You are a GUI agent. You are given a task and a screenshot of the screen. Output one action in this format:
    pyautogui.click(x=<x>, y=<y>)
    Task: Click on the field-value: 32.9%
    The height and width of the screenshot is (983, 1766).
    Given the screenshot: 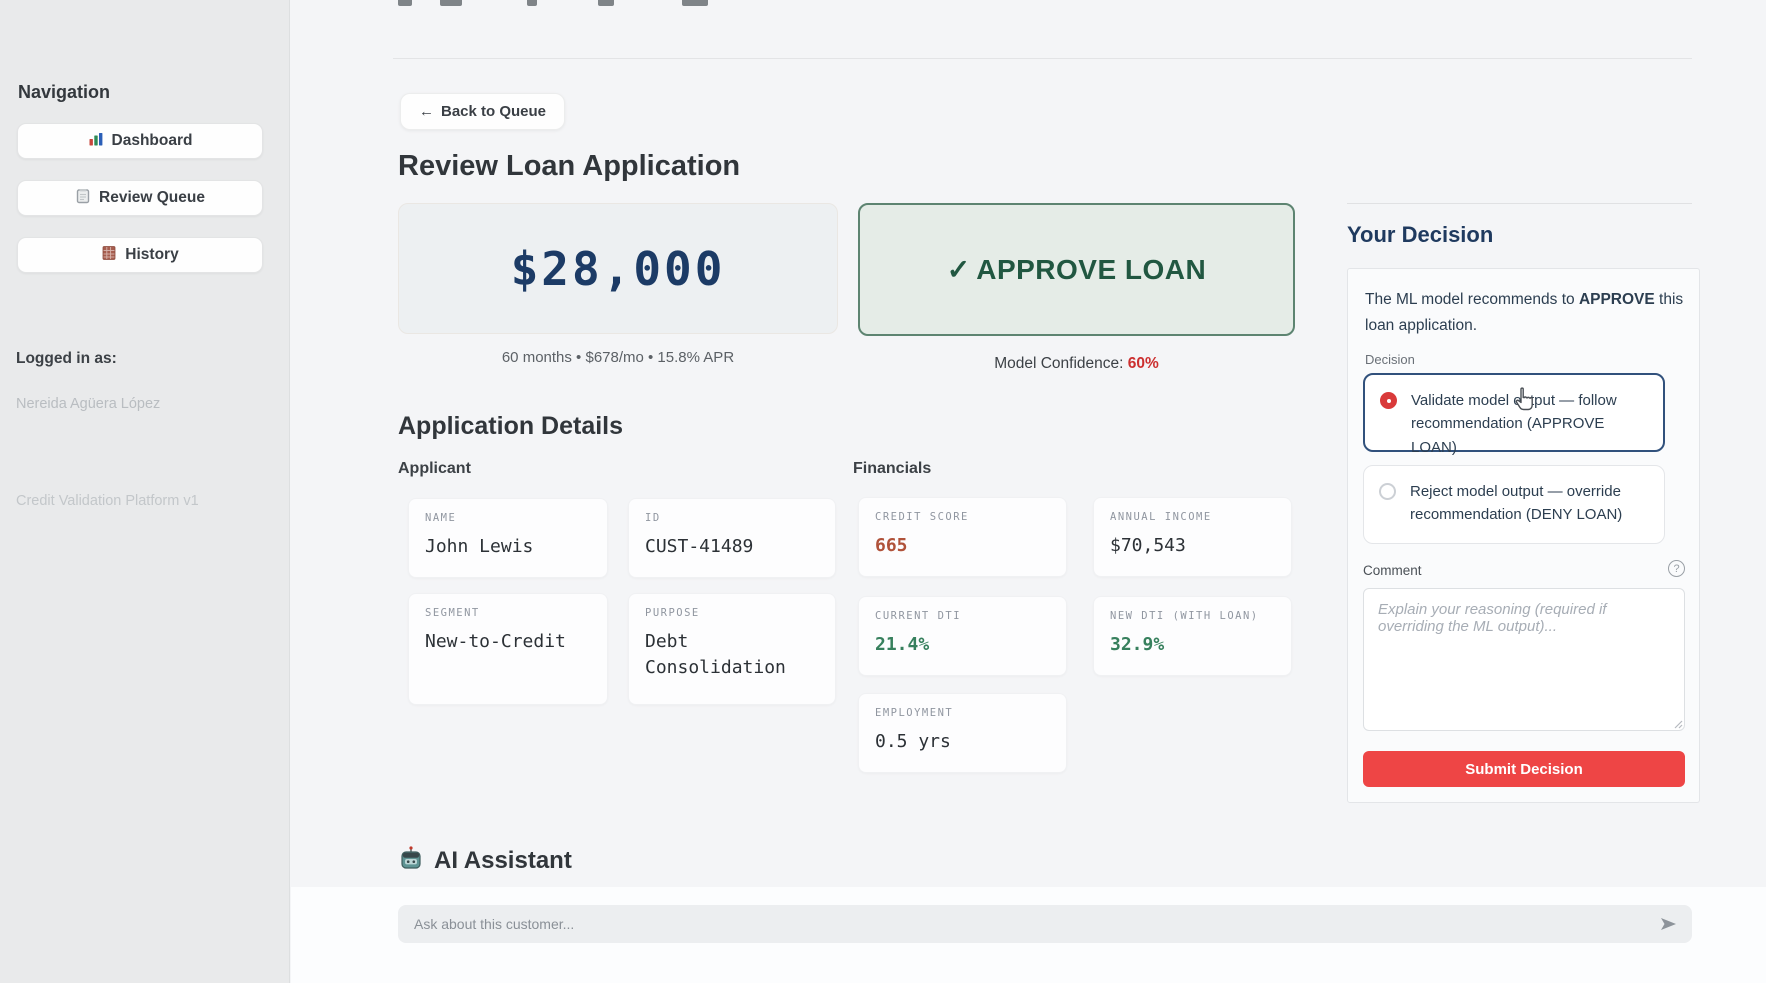 What is the action you would take?
    pyautogui.click(x=1137, y=644)
    